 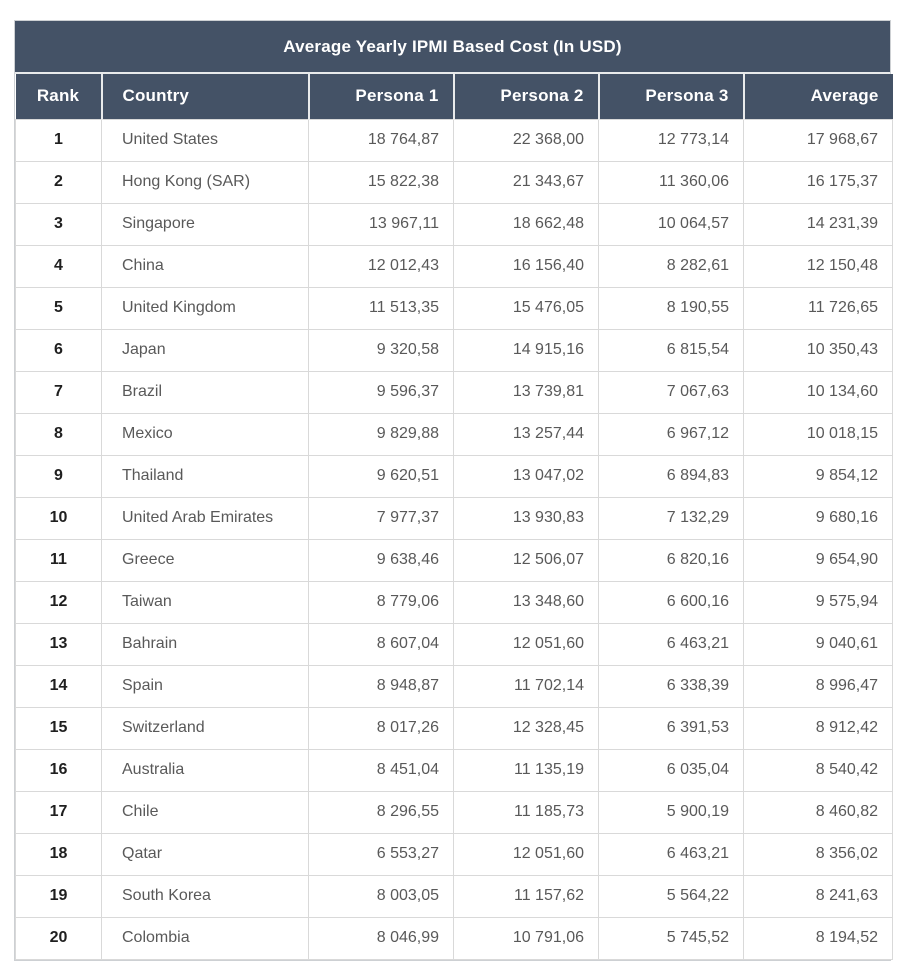 I want to click on persona3-cell: 7 132,29, so click(x=671, y=518).